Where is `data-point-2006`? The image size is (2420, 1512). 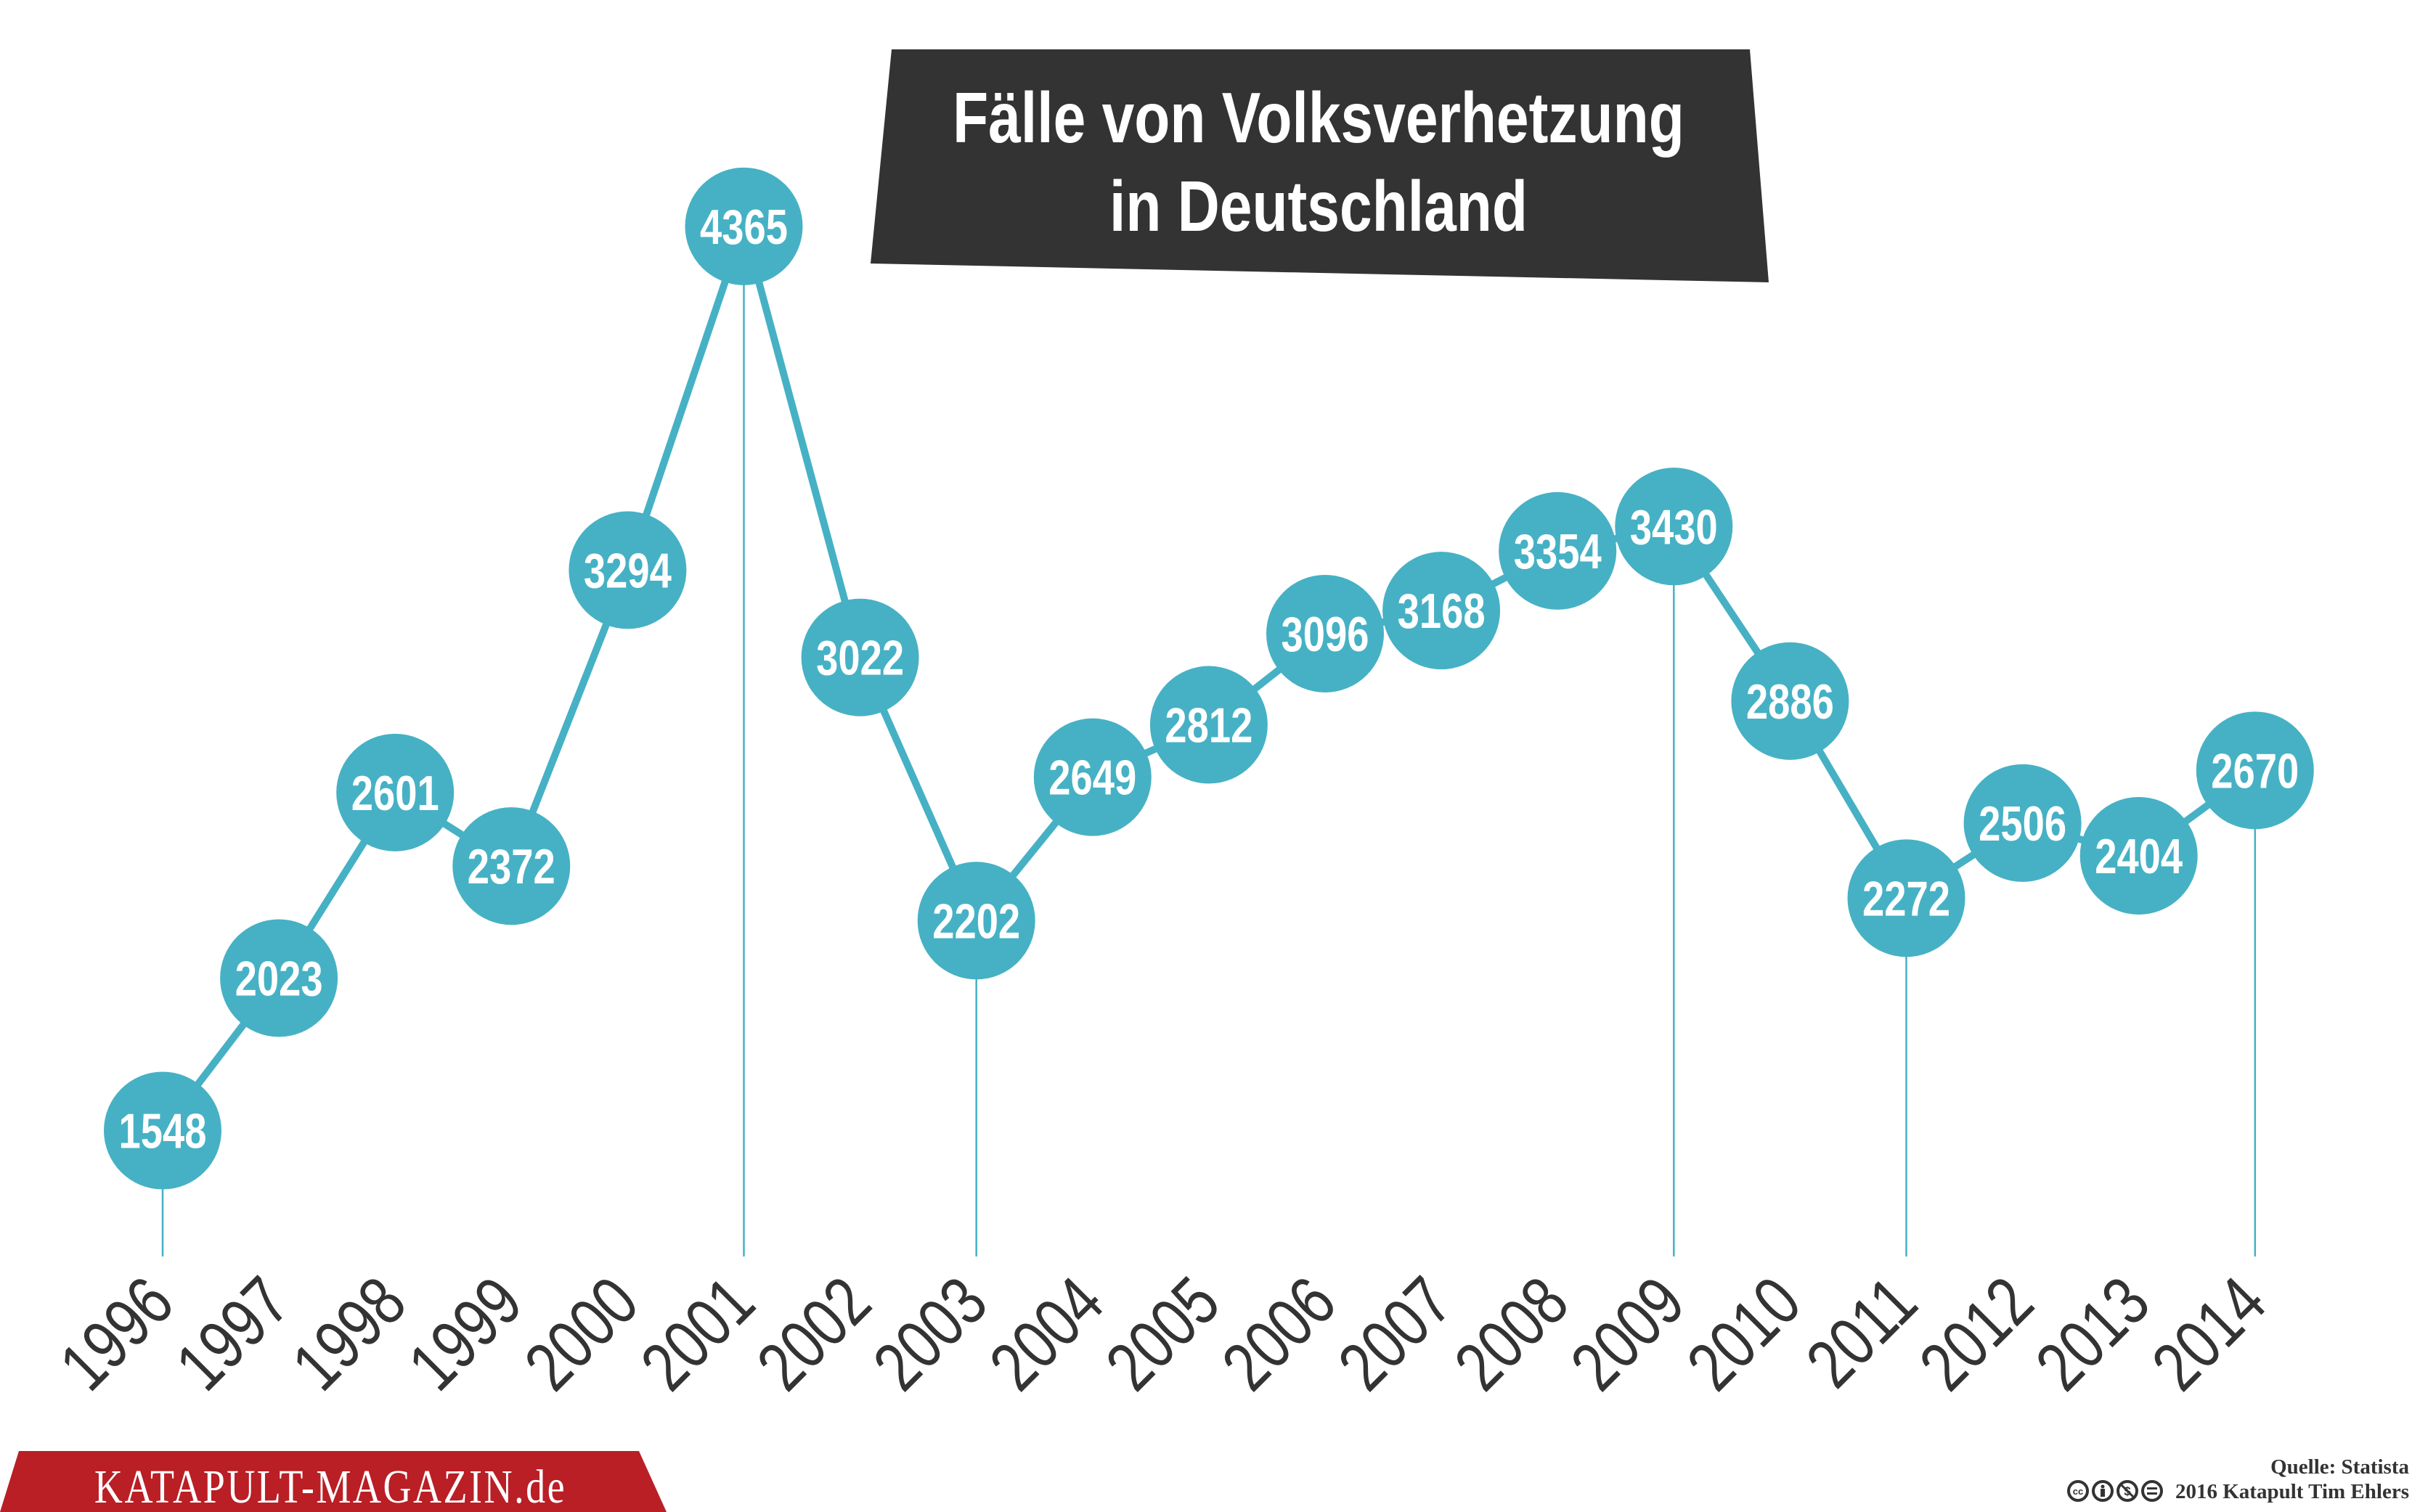 data-point-2006 is located at coordinates (1325, 633).